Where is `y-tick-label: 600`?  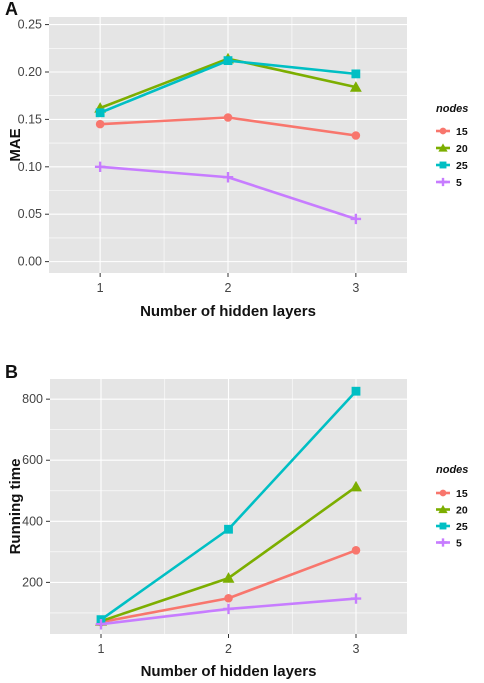
y-tick-label: 600 is located at coordinates (32, 460).